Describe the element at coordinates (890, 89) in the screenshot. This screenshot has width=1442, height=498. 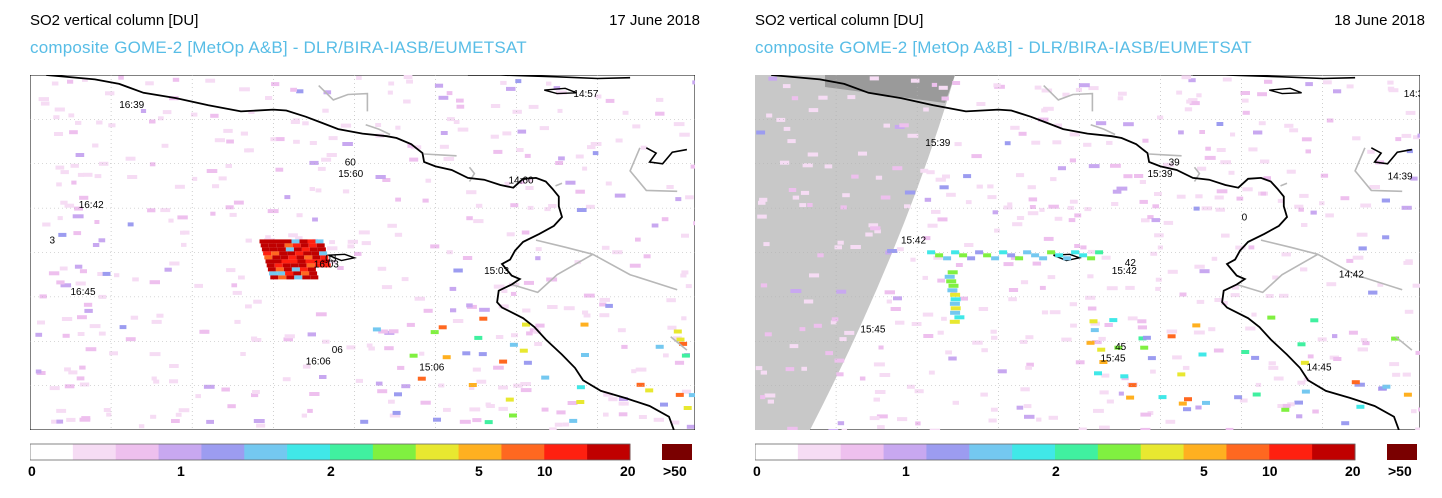
I see `no-data-region-dark` at that location.